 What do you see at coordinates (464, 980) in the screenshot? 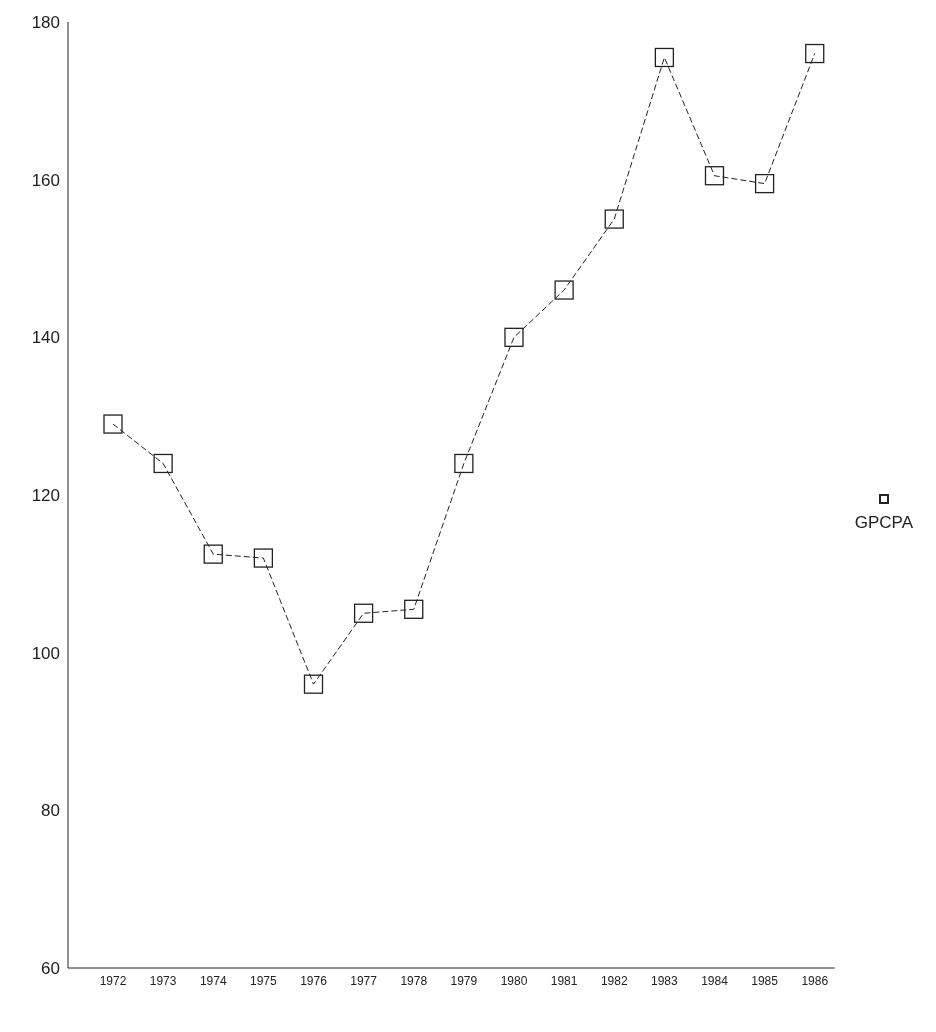
I see `x-tick-label: 1979` at bounding box center [464, 980].